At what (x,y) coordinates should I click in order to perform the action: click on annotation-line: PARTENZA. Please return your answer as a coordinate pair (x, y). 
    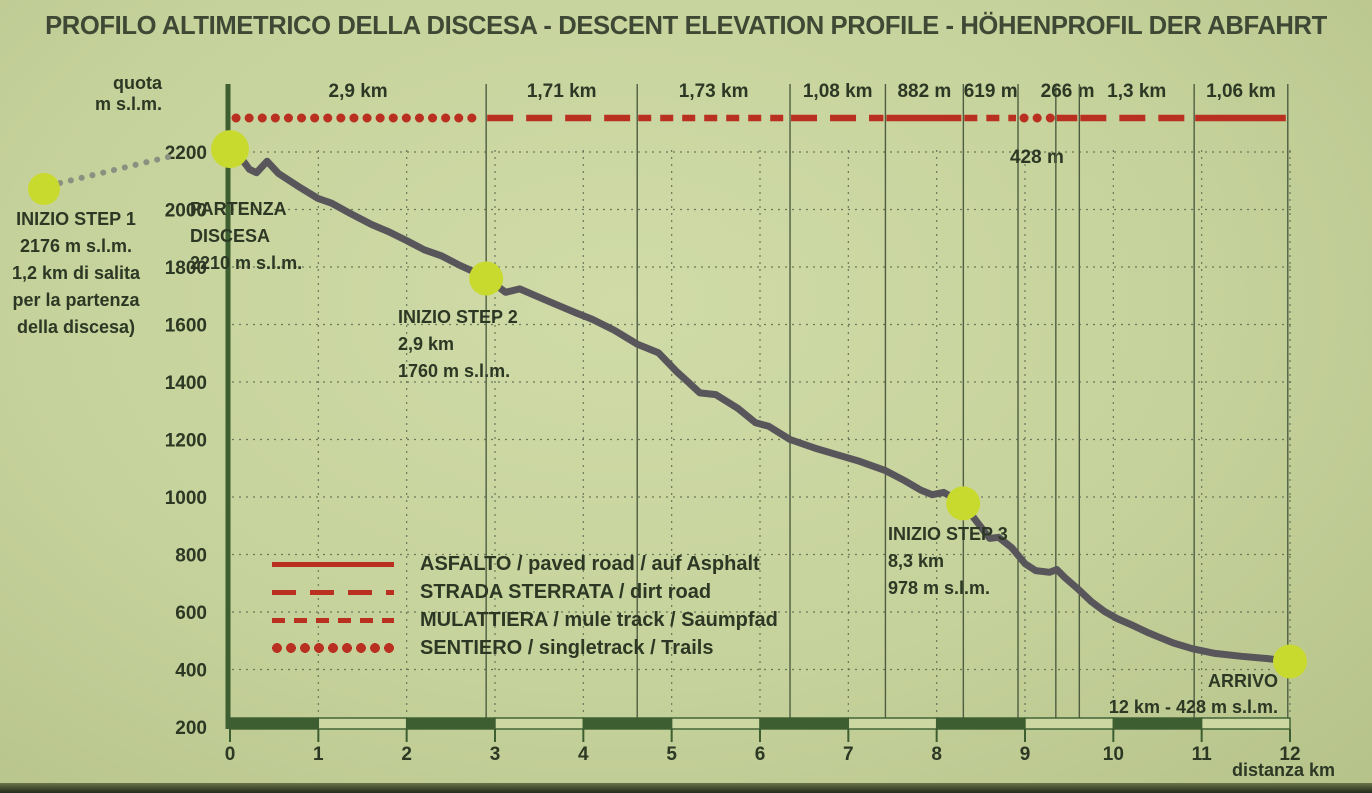
    Looking at the image, I should click on (238, 209).